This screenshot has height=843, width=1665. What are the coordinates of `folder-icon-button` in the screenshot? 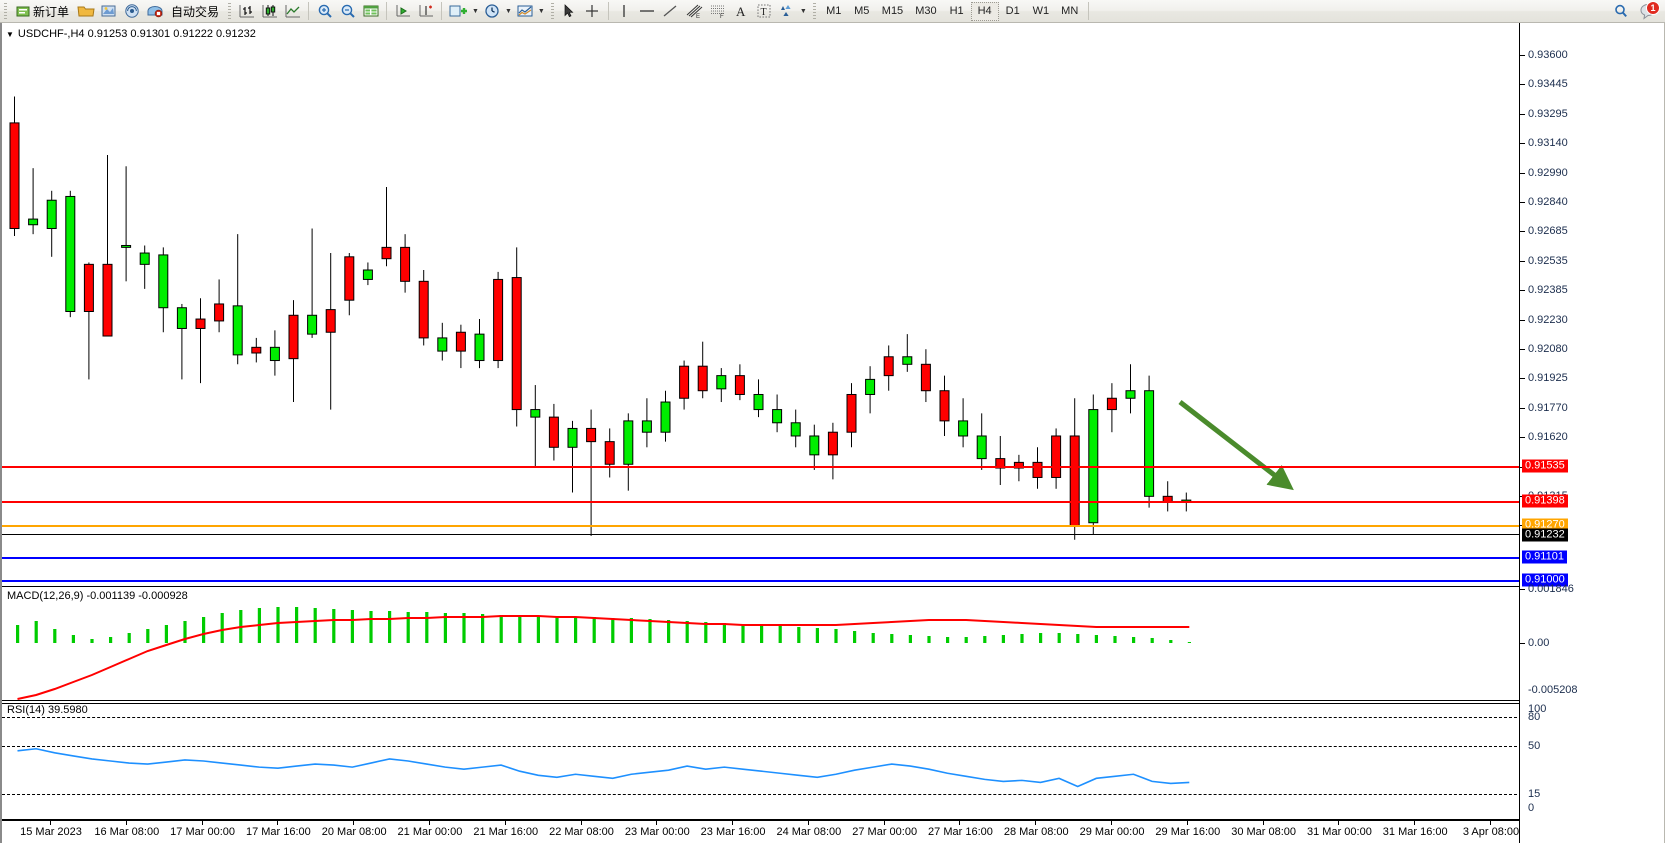 It's located at (85, 11).